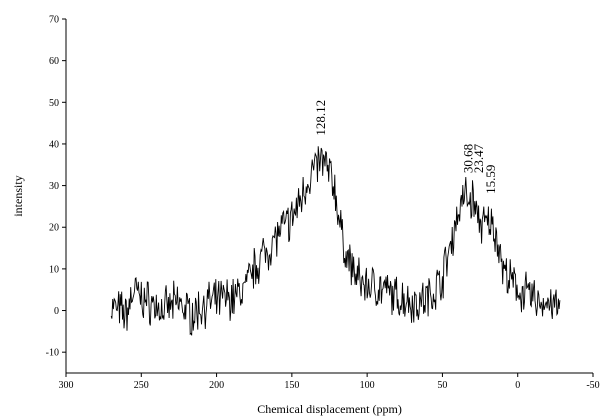 This screenshot has width=601, height=417. What do you see at coordinates (442, 385) in the screenshot?
I see `x-tick-label: 50` at bounding box center [442, 385].